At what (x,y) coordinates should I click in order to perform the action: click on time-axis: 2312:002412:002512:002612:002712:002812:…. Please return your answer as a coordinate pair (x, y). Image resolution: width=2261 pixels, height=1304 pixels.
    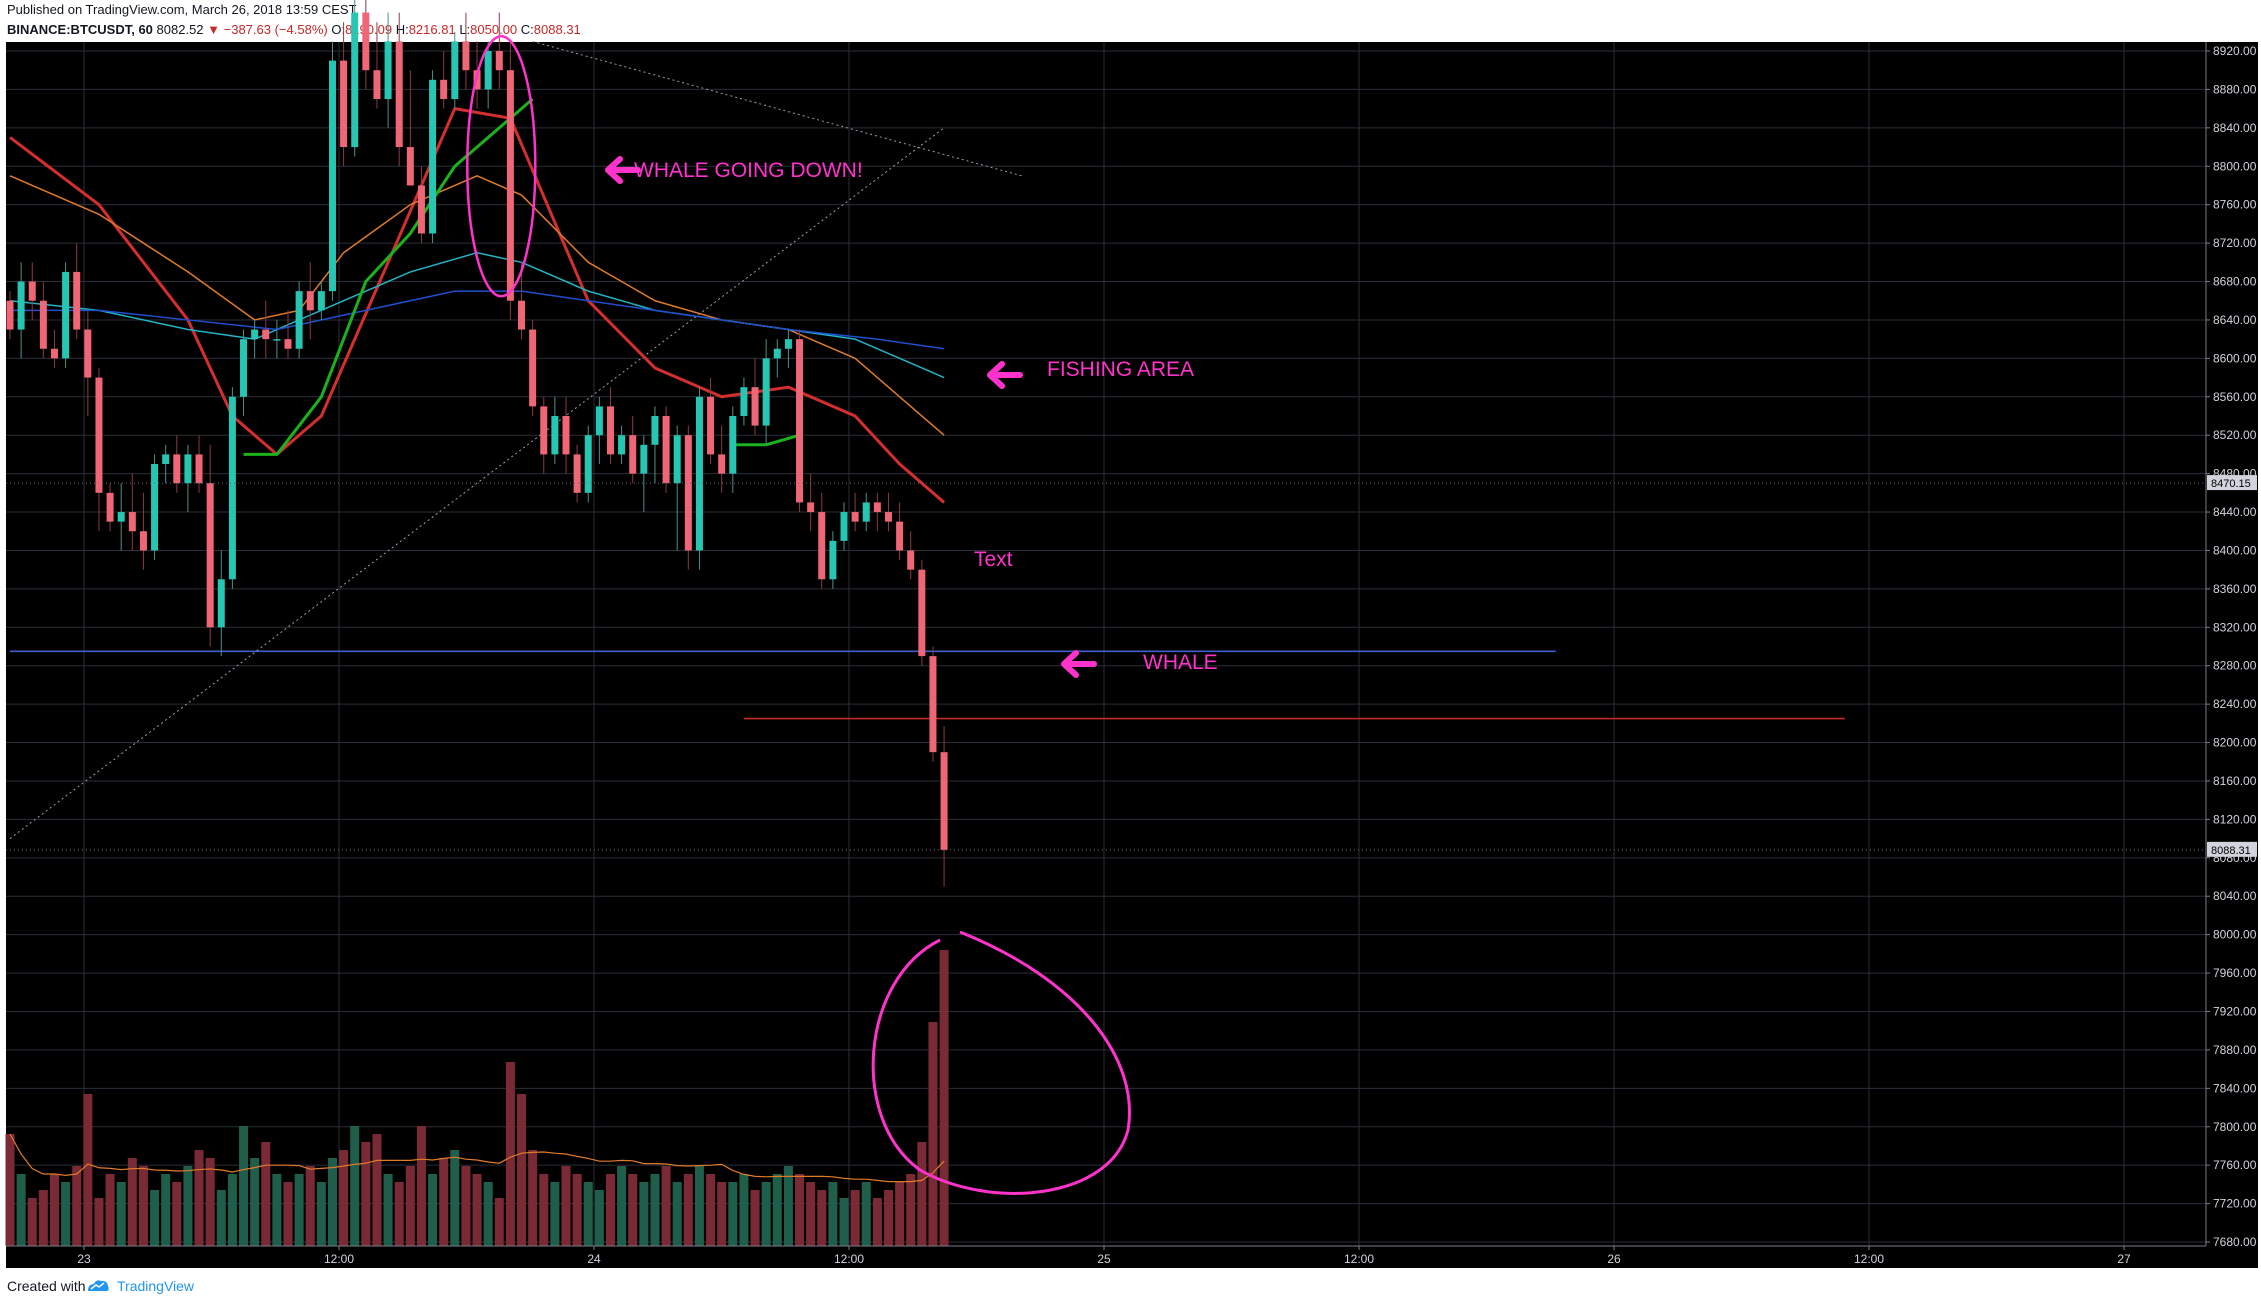
    Looking at the image, I should click on (1133, 1256).